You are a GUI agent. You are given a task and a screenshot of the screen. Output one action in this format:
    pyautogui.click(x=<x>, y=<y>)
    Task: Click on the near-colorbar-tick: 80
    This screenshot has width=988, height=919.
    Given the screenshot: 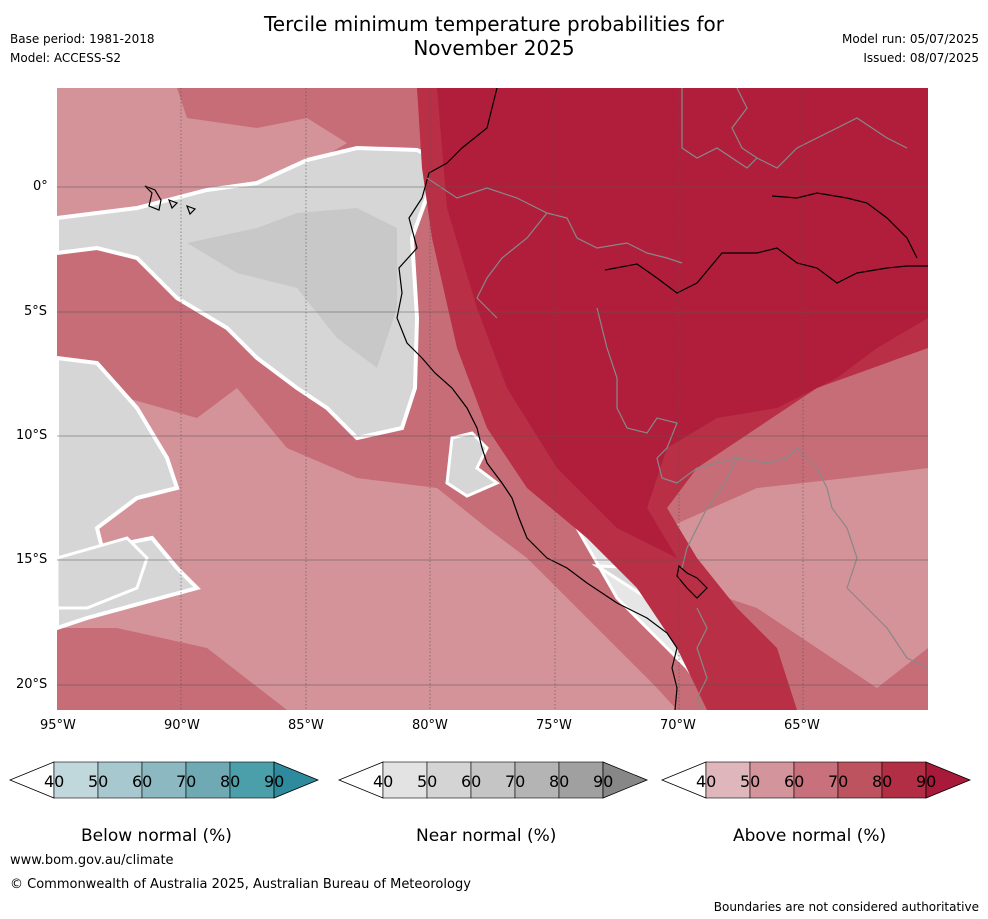 What is the action you would take?
    pyautogui.click(x=559, y=781)
    